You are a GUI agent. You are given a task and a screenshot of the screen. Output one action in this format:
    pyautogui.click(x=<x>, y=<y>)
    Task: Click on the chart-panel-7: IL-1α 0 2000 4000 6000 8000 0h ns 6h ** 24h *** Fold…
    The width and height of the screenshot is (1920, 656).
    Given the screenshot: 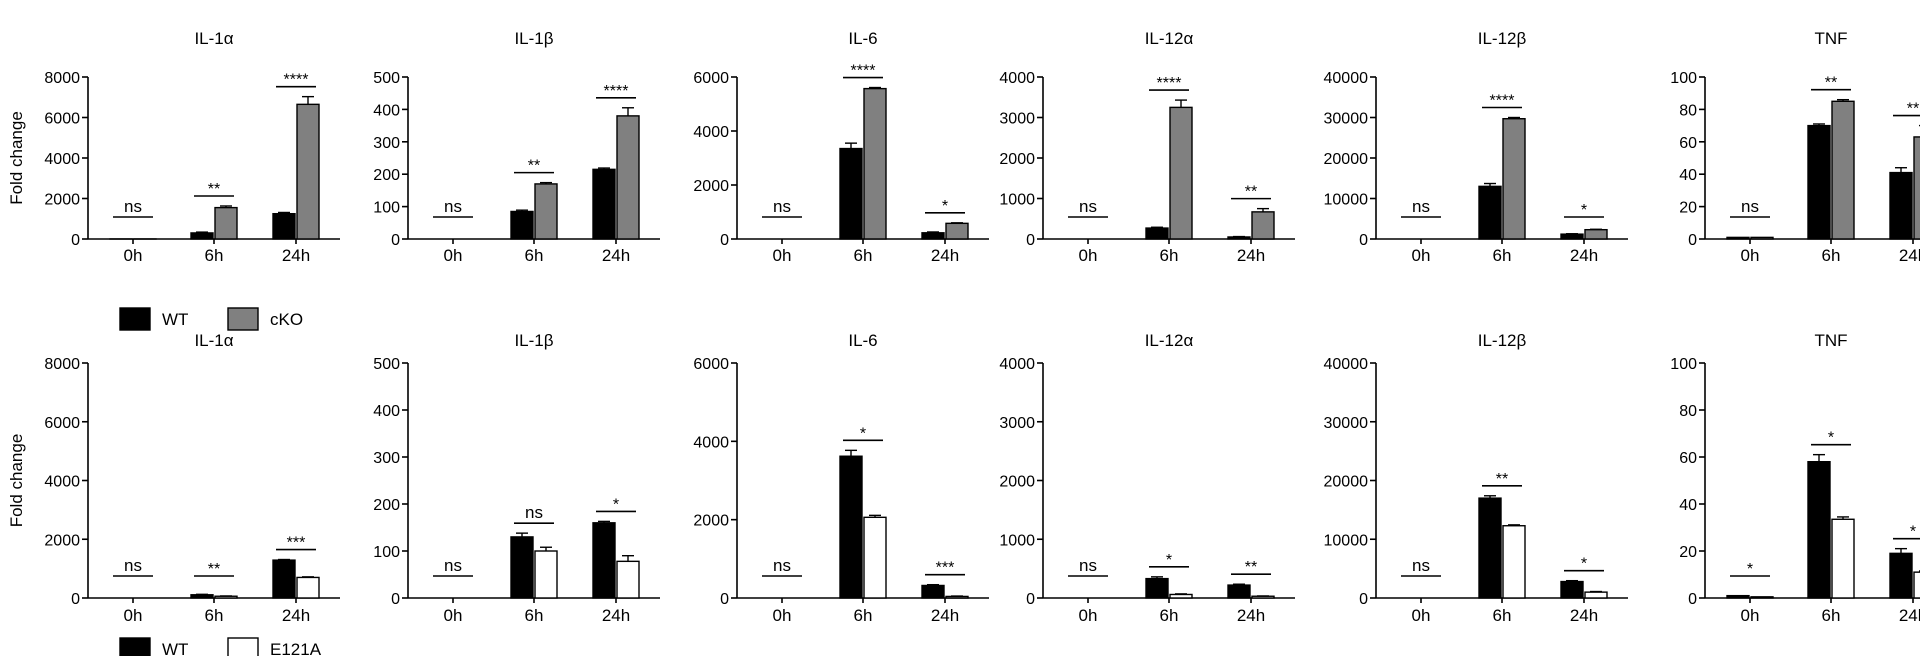 What is the action you would take?
    pyautogui.click(x=173, y=478)
    